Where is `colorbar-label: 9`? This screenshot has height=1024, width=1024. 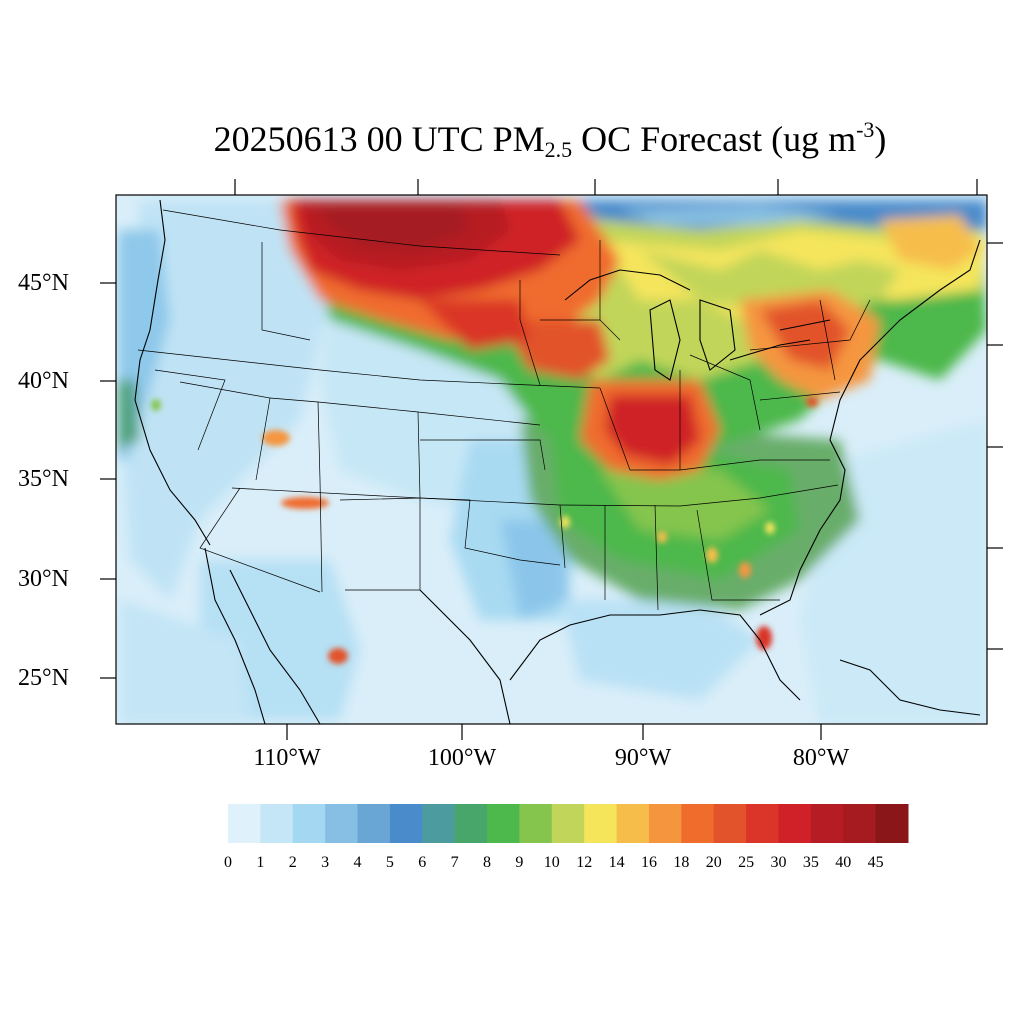 colorbar-label: 9 is located at coordinates (519, 862).